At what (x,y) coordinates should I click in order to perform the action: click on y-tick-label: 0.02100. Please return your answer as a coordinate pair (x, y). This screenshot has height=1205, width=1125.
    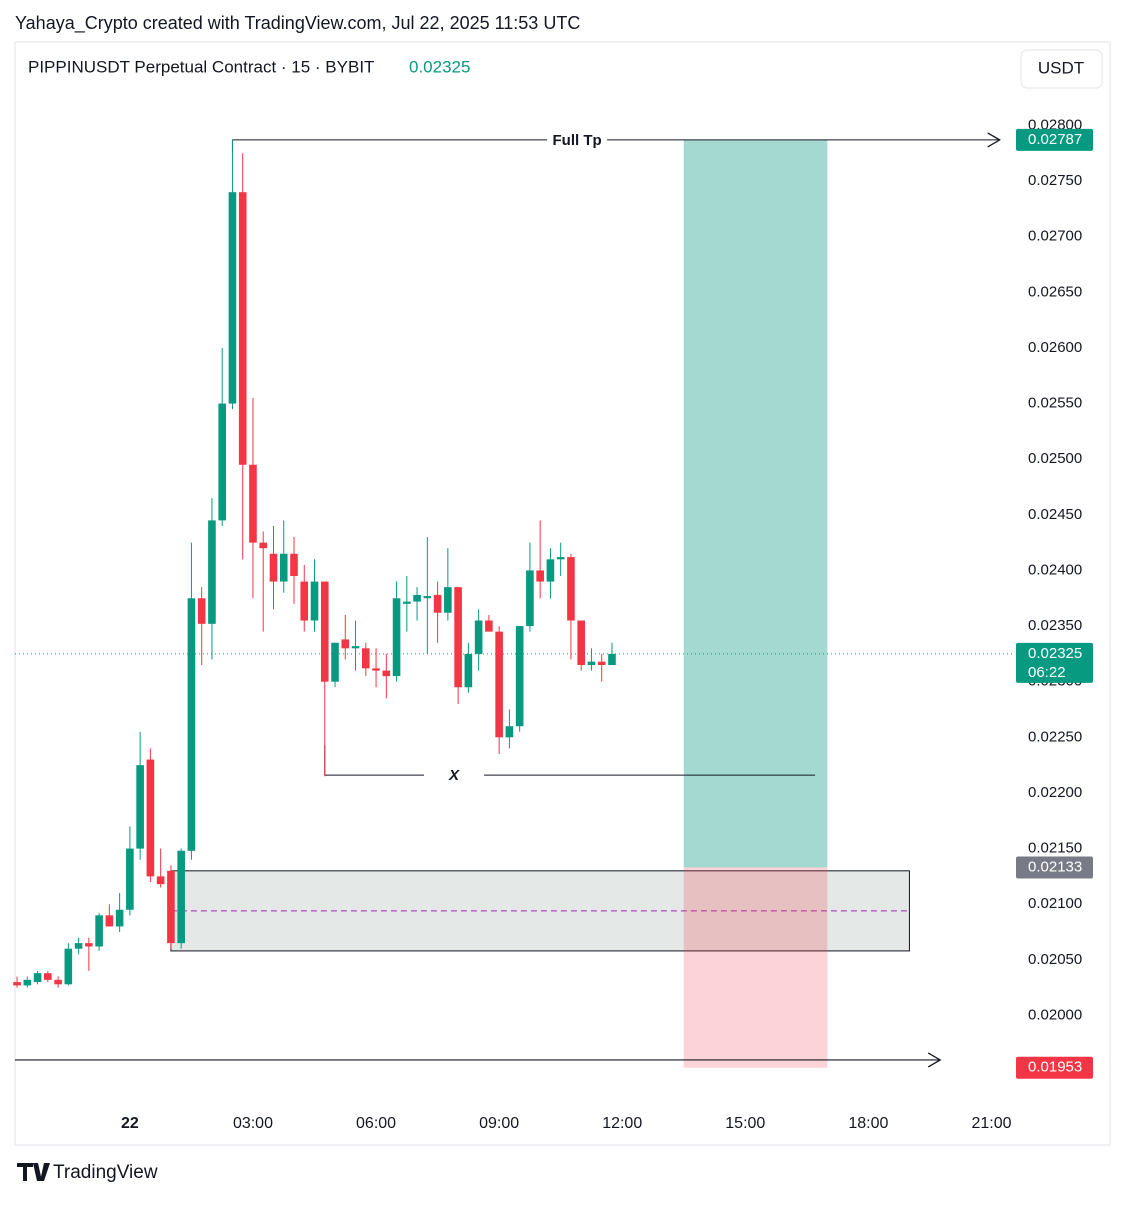
    Looking at the image, I should click on (1055, 903).